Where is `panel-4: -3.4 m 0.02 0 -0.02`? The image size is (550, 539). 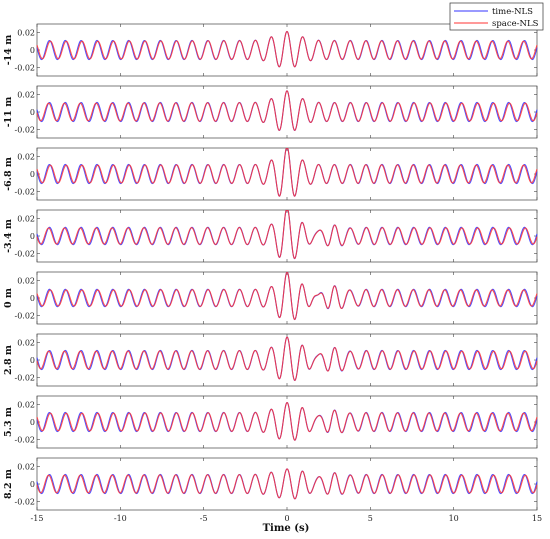
panel-4: -3.4 m 0.02 0 -0.02 is located at coordinates (270, 236).